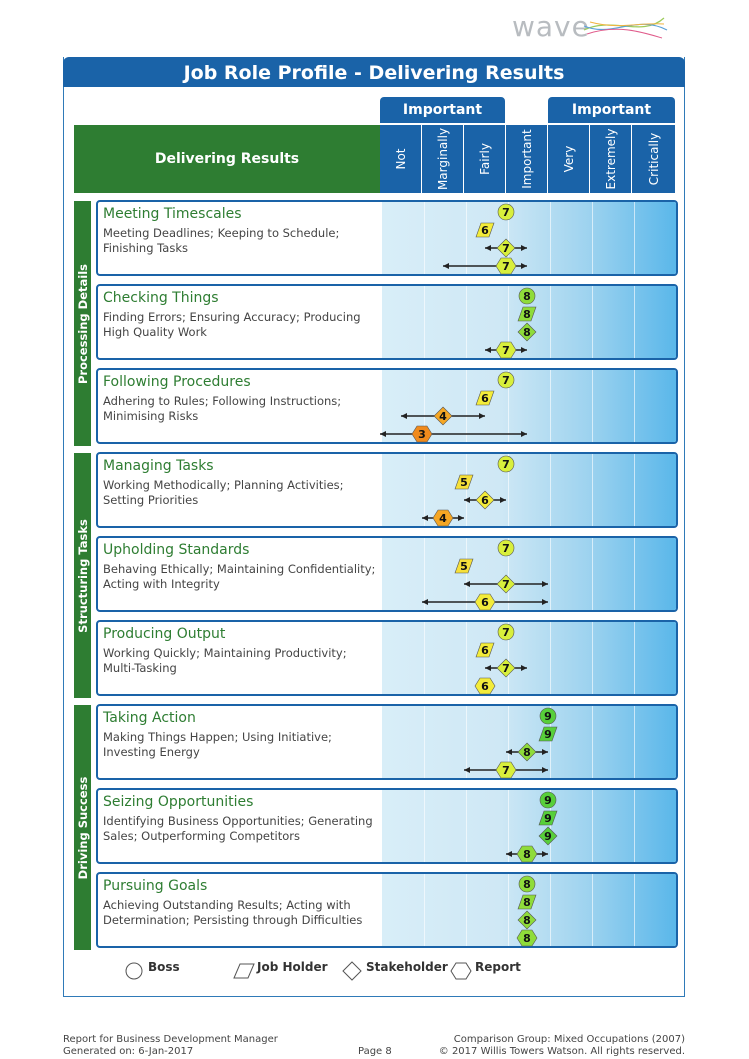  What do you see at coordinates (568, 159) in the screenshot?
I see `scale-col-very: Very` at bounding box center [568, 159].